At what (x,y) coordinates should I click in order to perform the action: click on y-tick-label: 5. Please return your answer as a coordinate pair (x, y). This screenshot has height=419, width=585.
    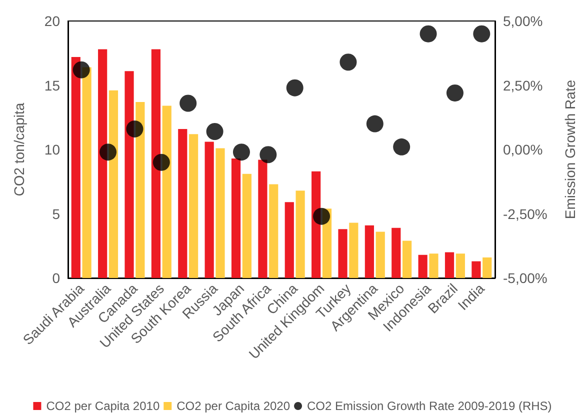
    Looking at the image, I should click on (56, 214).